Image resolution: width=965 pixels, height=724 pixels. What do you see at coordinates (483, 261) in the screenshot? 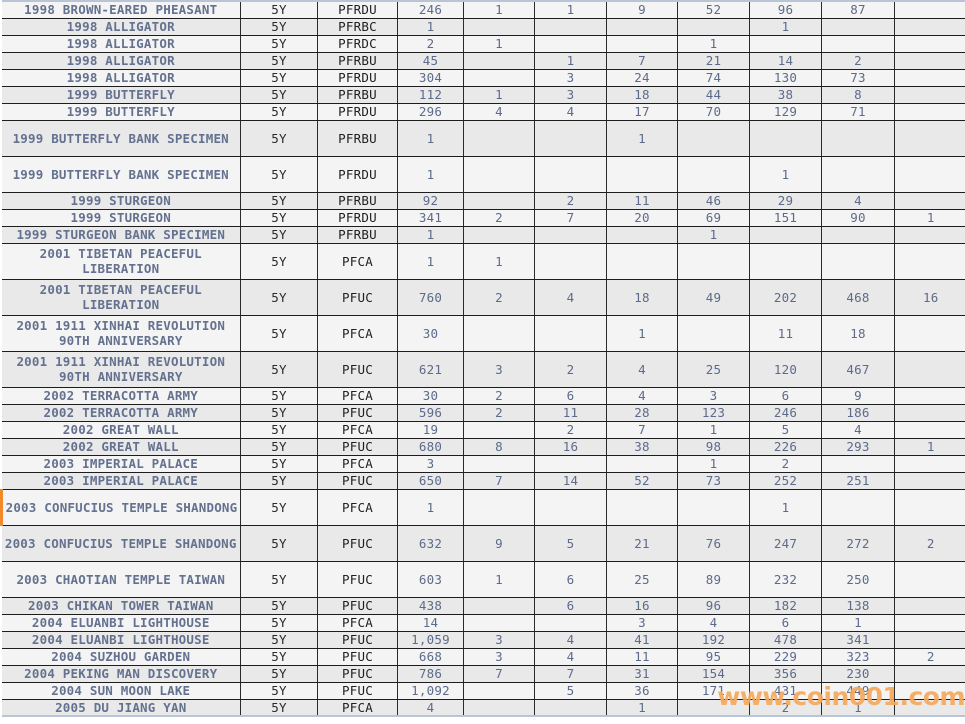
I see `table-row: 2001 TIBETAN PEACEFUL LIBERATION 5Y PFCA 1 1` at bounding box center [483, 261].